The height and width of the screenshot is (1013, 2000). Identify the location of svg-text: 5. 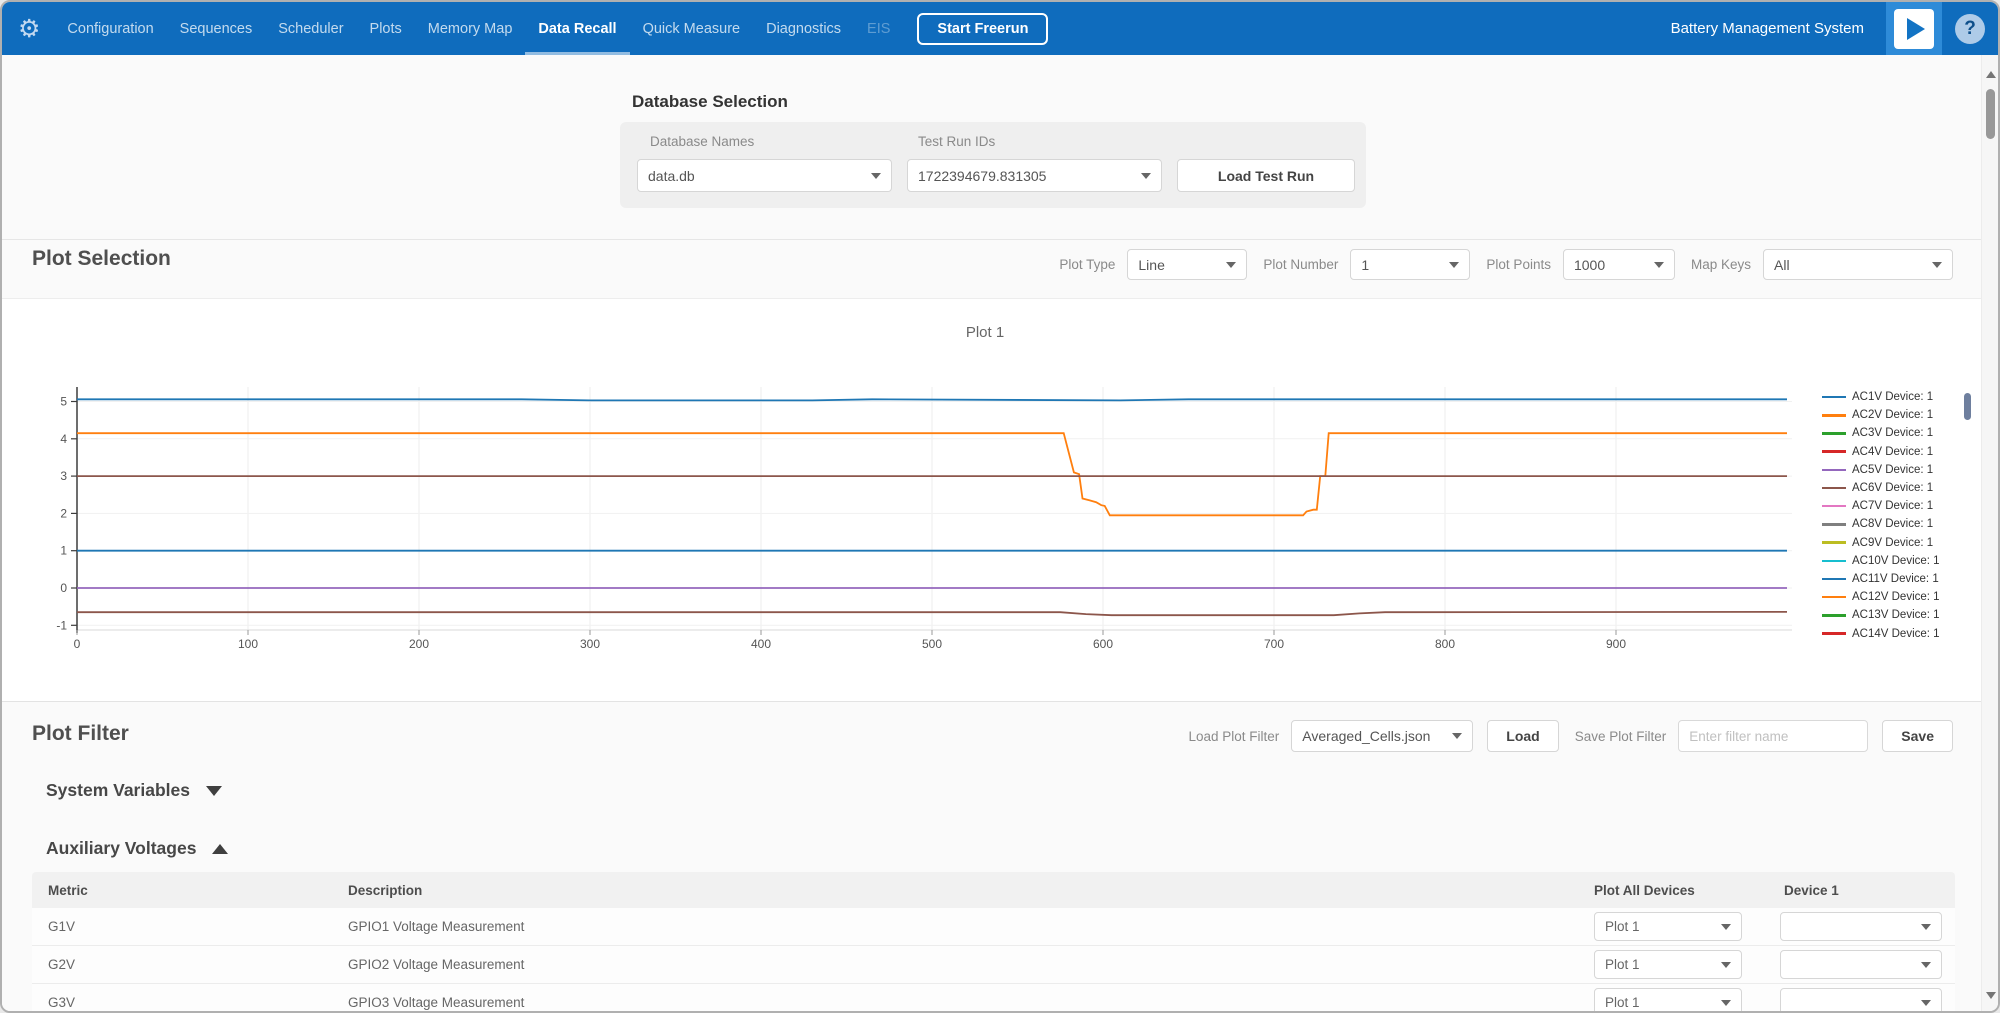
(63, 402).